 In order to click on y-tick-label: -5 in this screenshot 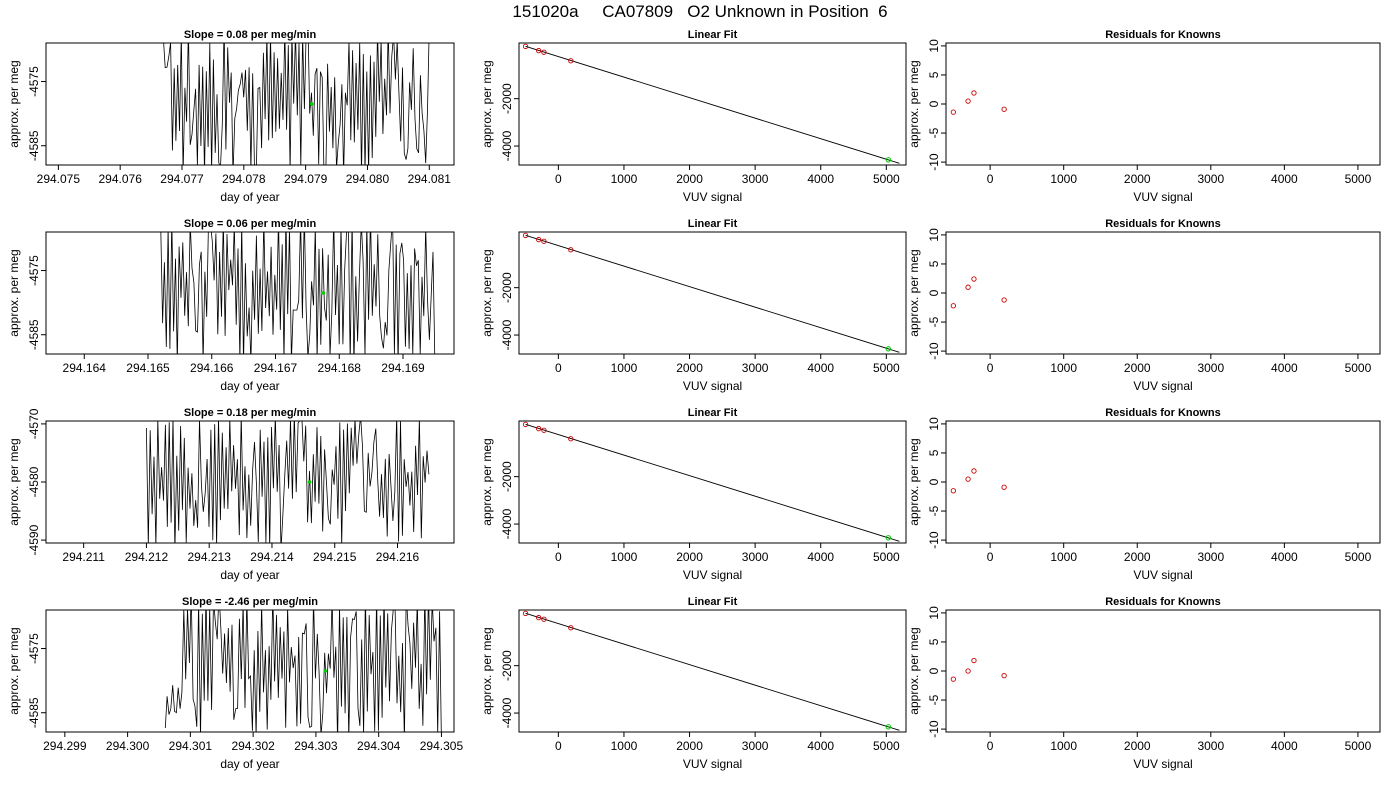, I will do `click(934, 699)`.